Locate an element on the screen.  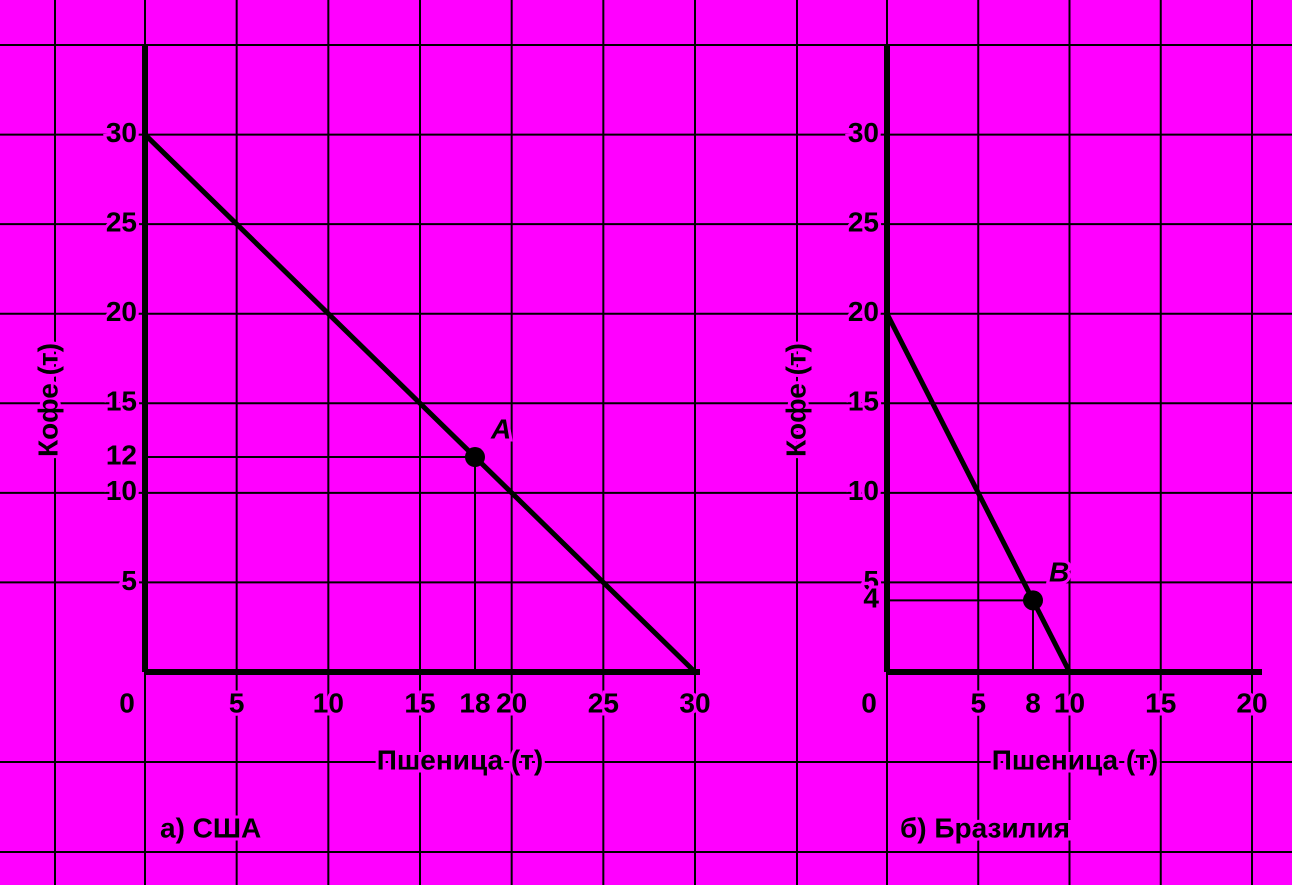
point-label: A is located at coordinates (500, 428).